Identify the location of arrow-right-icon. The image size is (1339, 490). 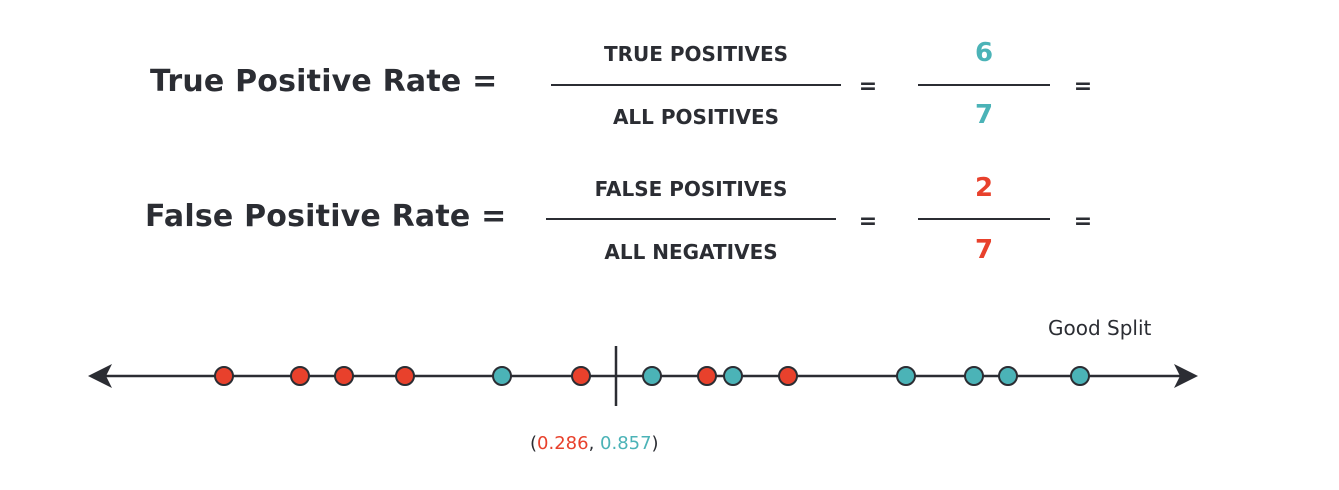
(1186, 376).